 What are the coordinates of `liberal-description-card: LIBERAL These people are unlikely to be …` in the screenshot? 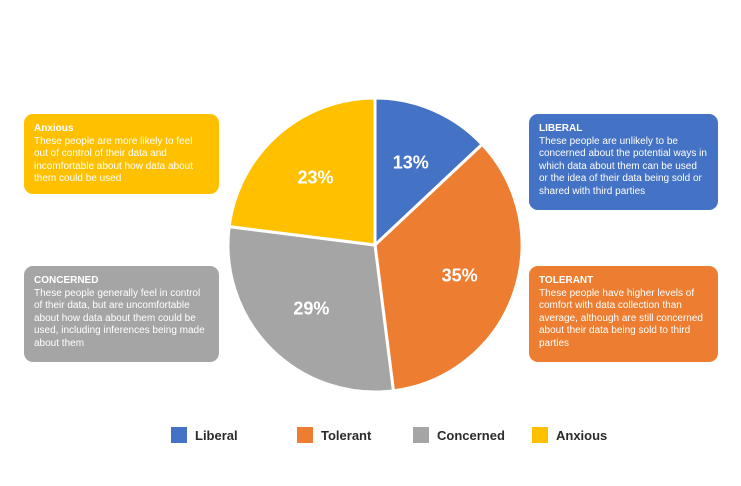 It's located at (623, 162).